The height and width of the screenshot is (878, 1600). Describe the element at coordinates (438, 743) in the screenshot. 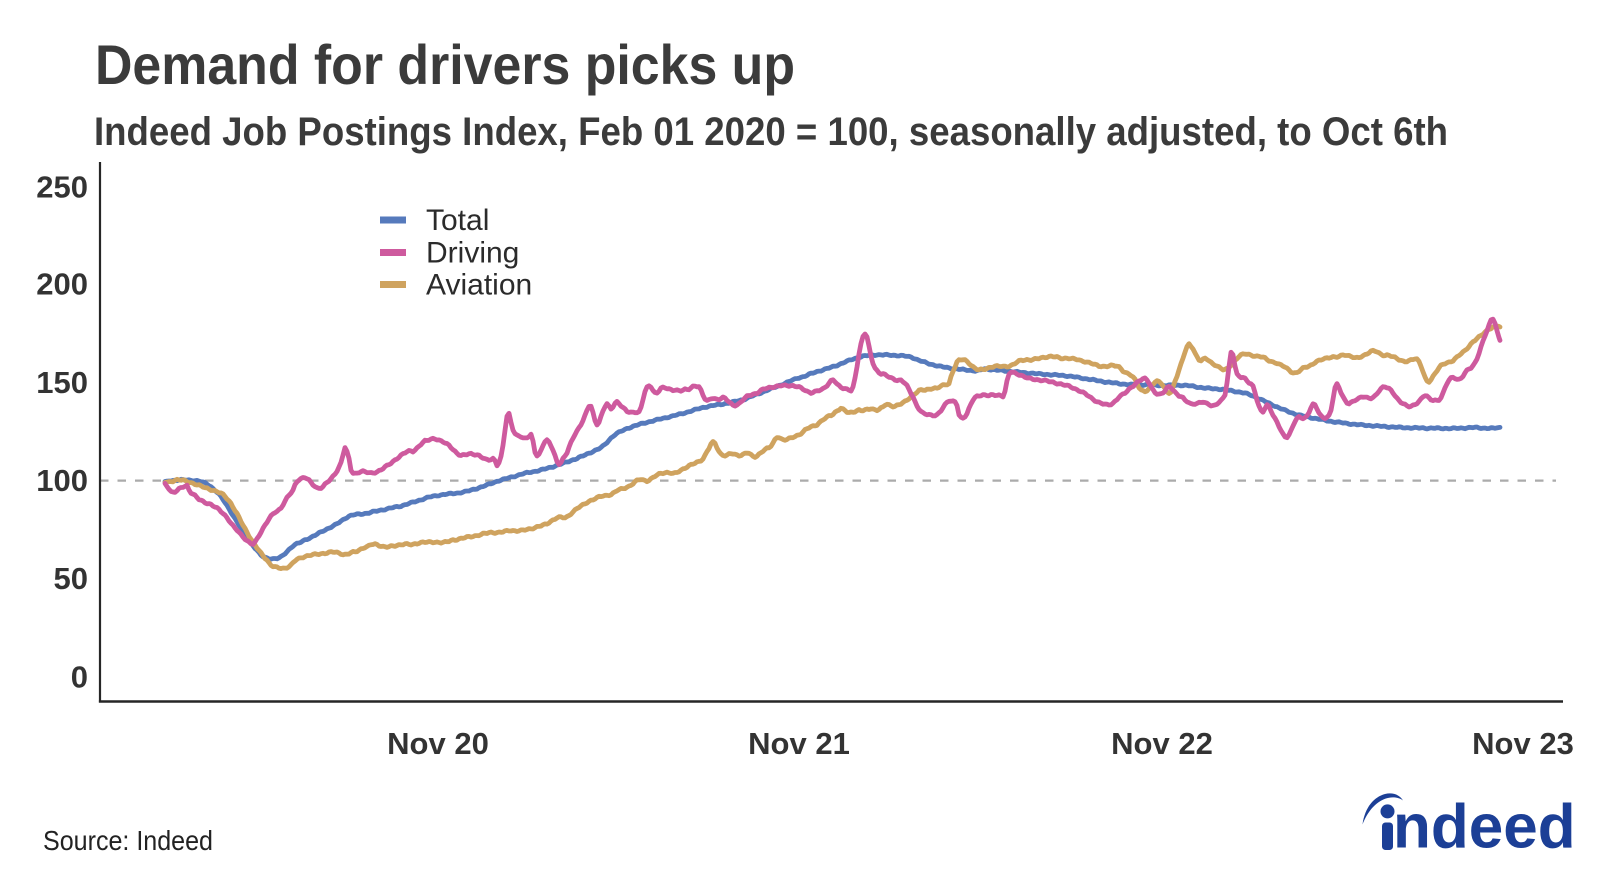

I see `svg-text: Nov 20` at that location.